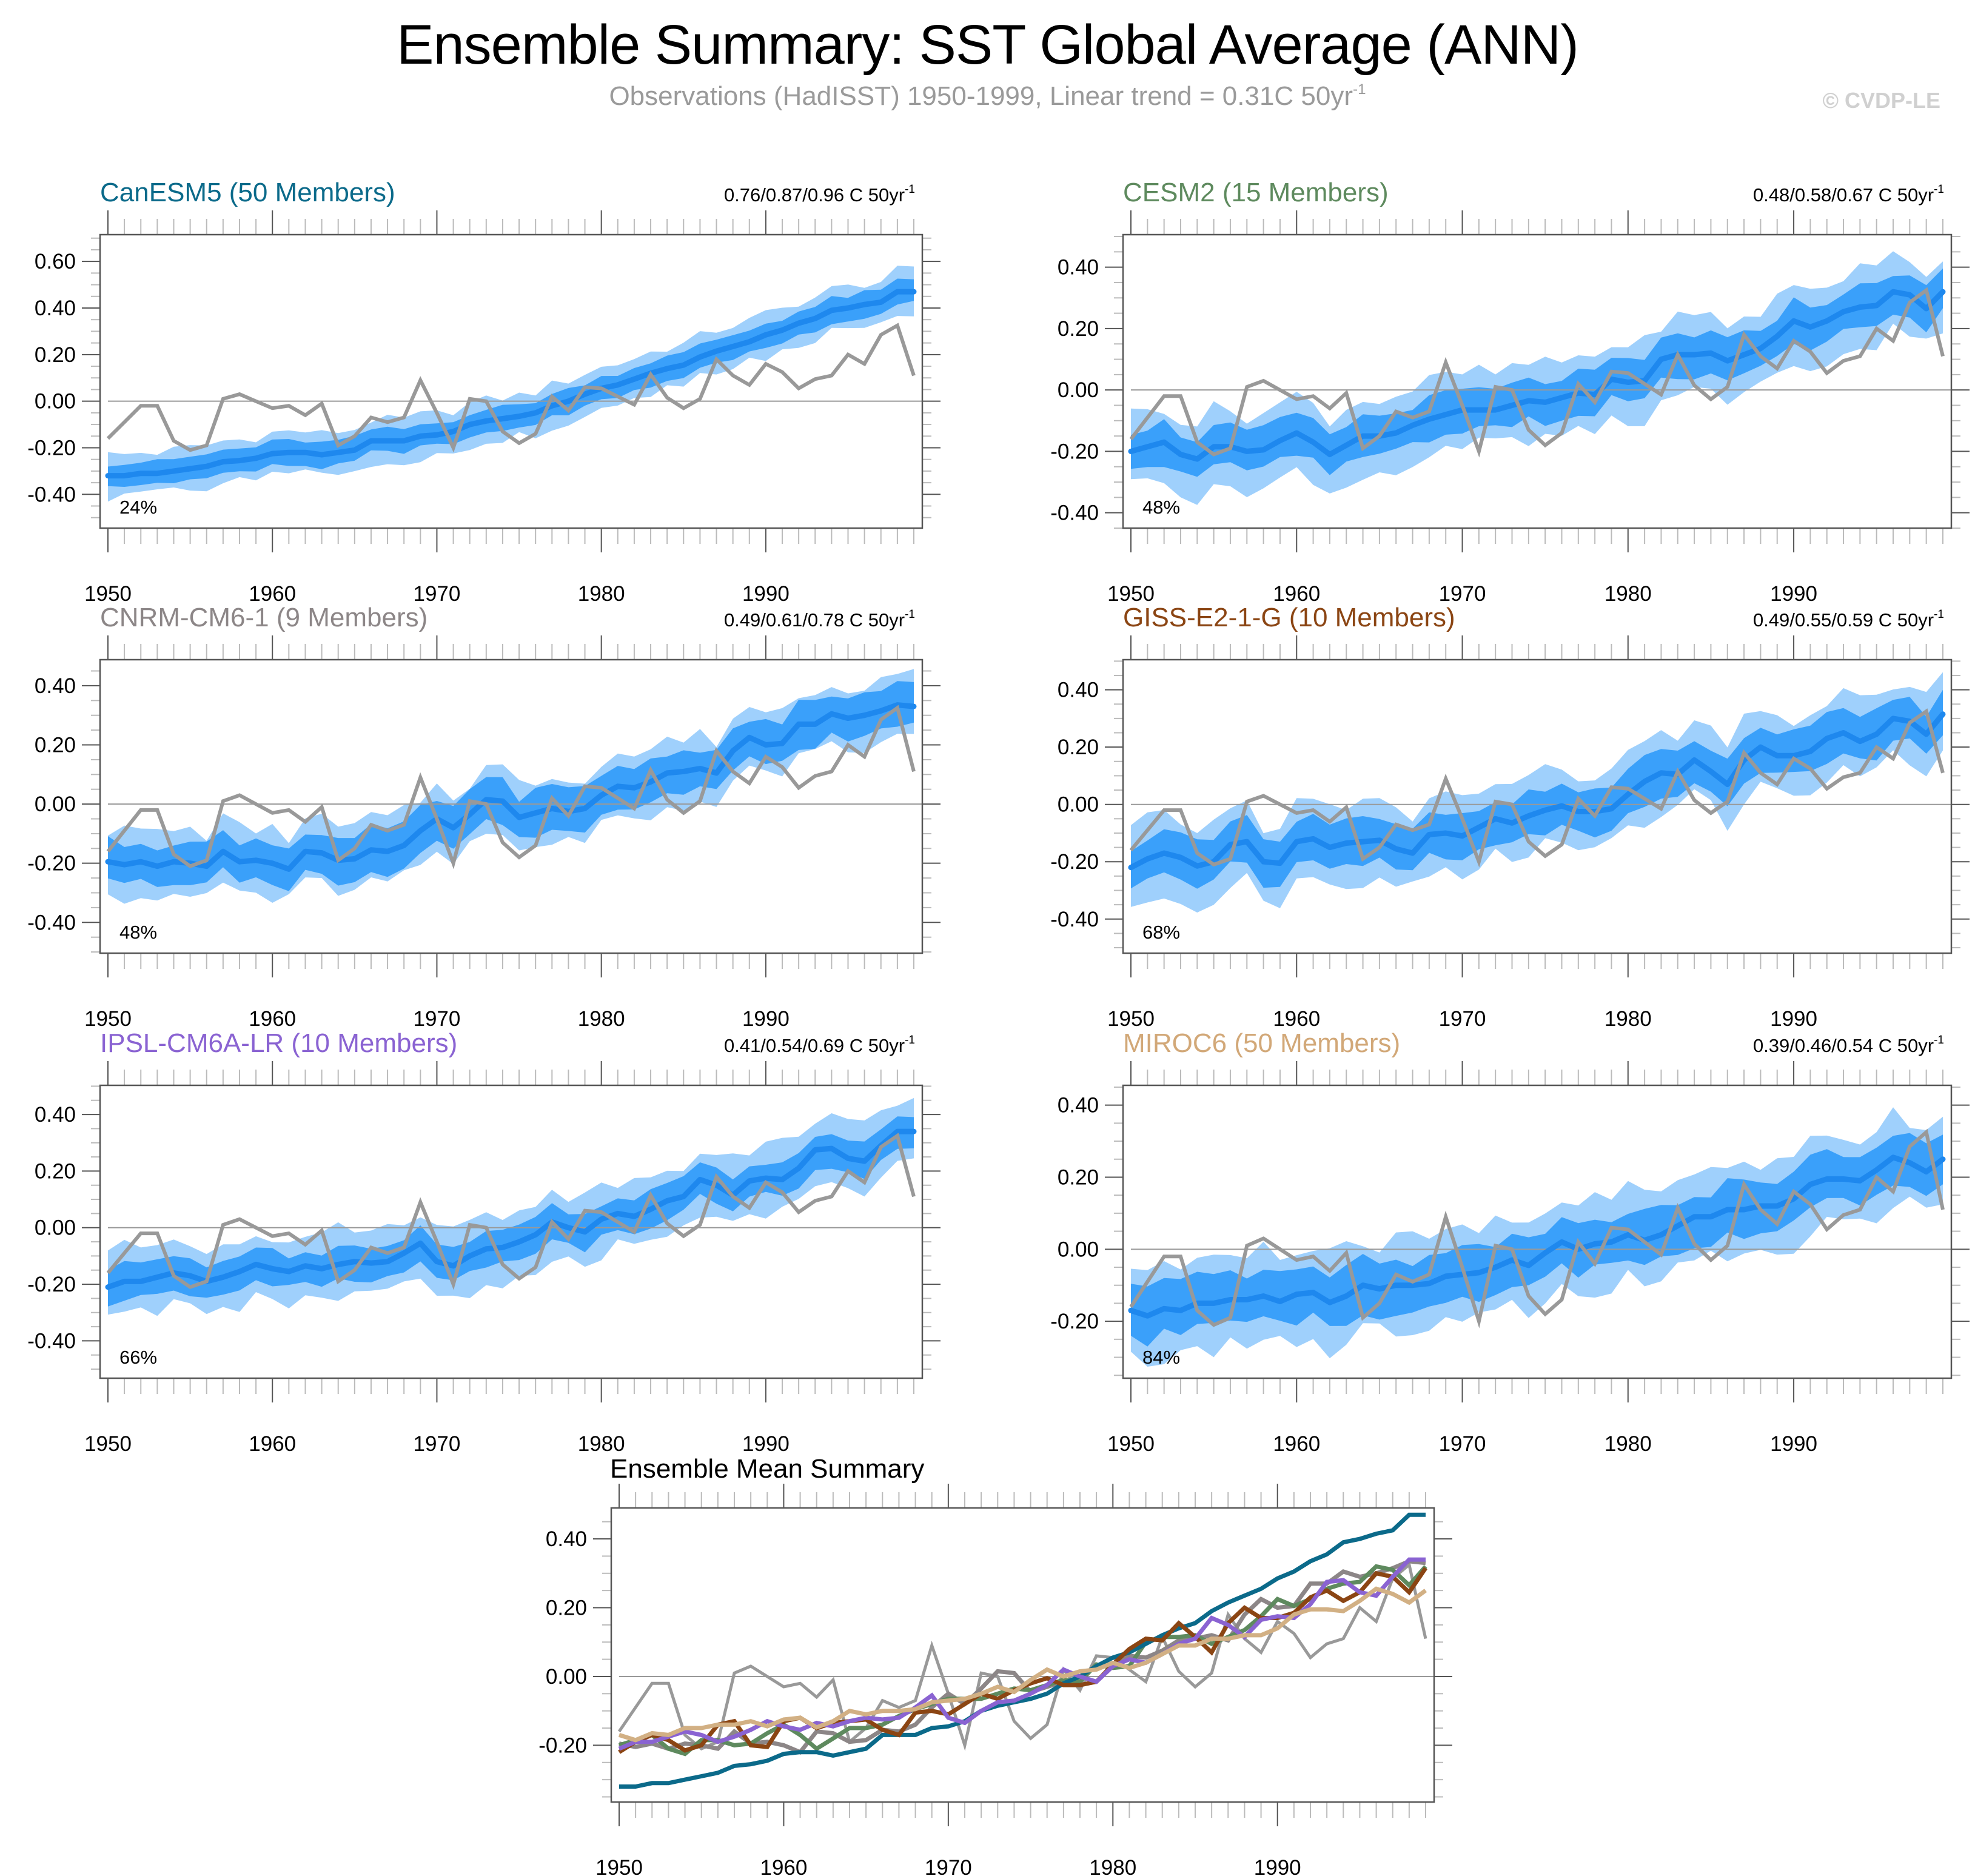 This screenshot has height=1876, width=1975. I want to click on summary-title: Ensemble Mean Summary, so click(767, 1469).